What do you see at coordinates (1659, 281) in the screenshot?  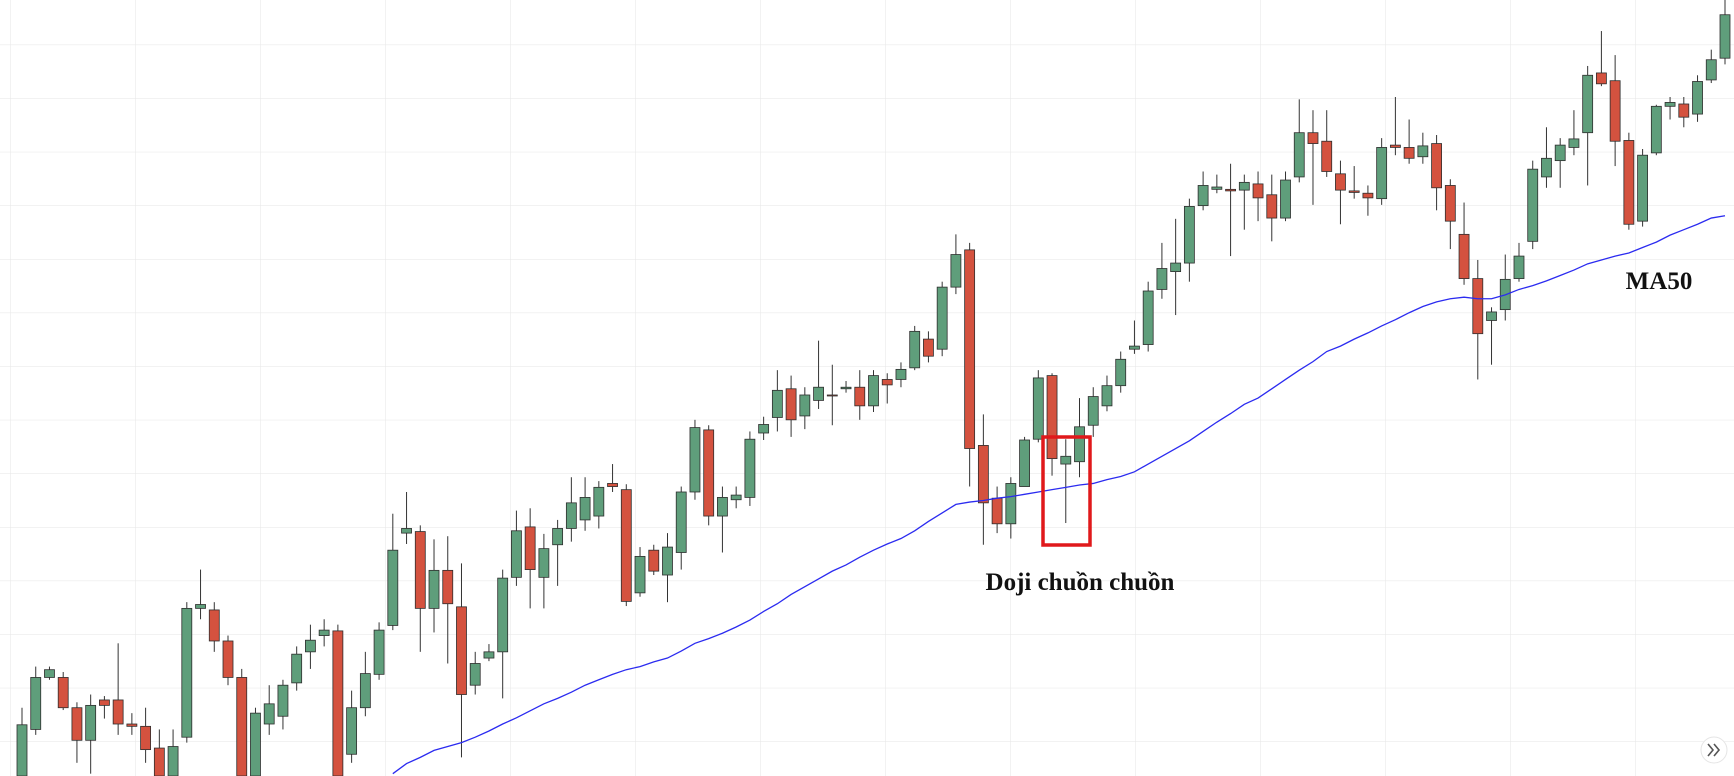 I see `ma-label: MA50` at bounding box center [1659, 281].